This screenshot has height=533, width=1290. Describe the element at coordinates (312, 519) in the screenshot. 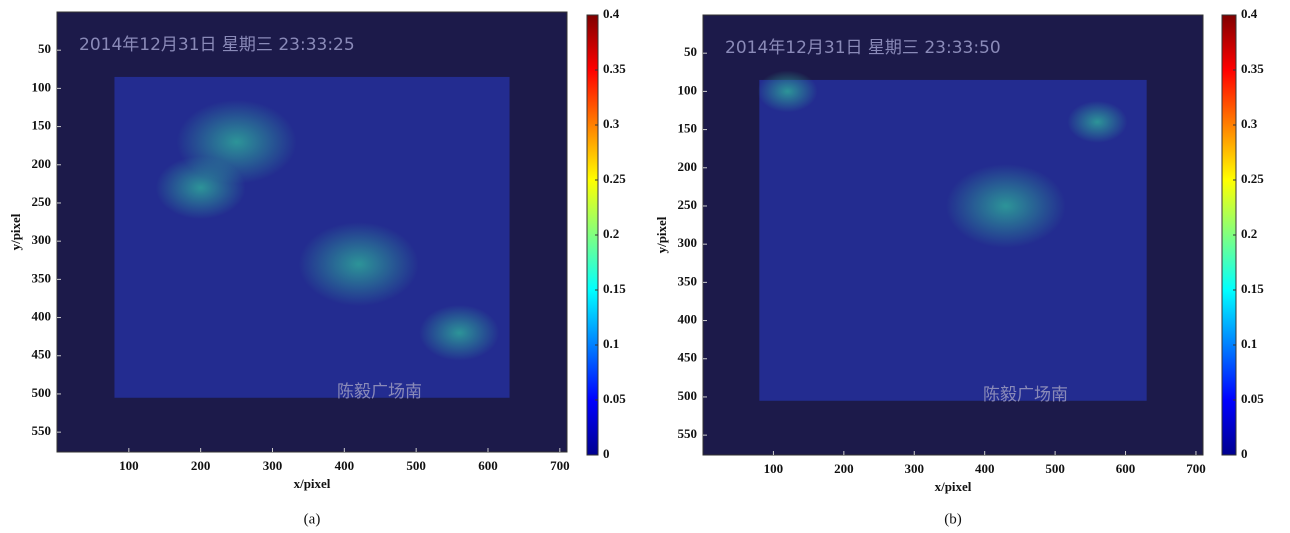

I see `caption: (a)` at that location.